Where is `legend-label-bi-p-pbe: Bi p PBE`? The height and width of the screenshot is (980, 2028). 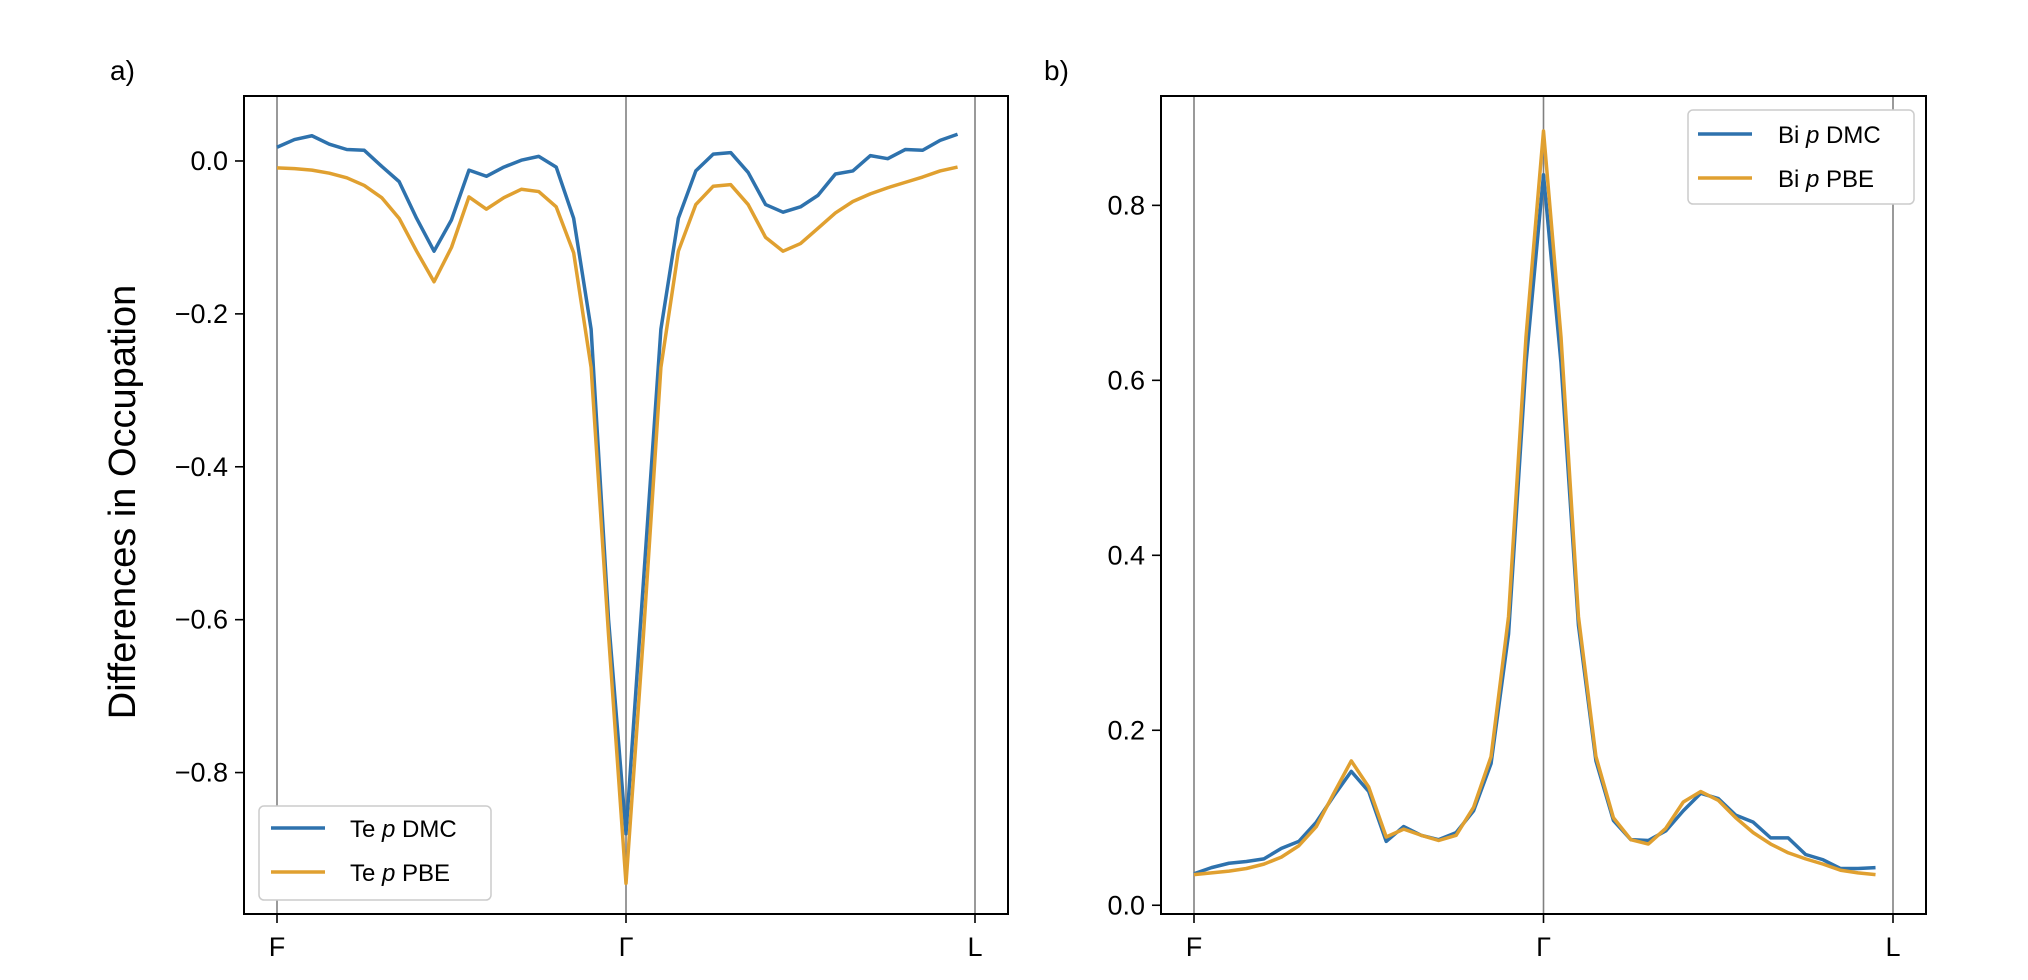
legend-label-bi-p-pbe: Bi p PBE is located at coordinates (1826, 179).